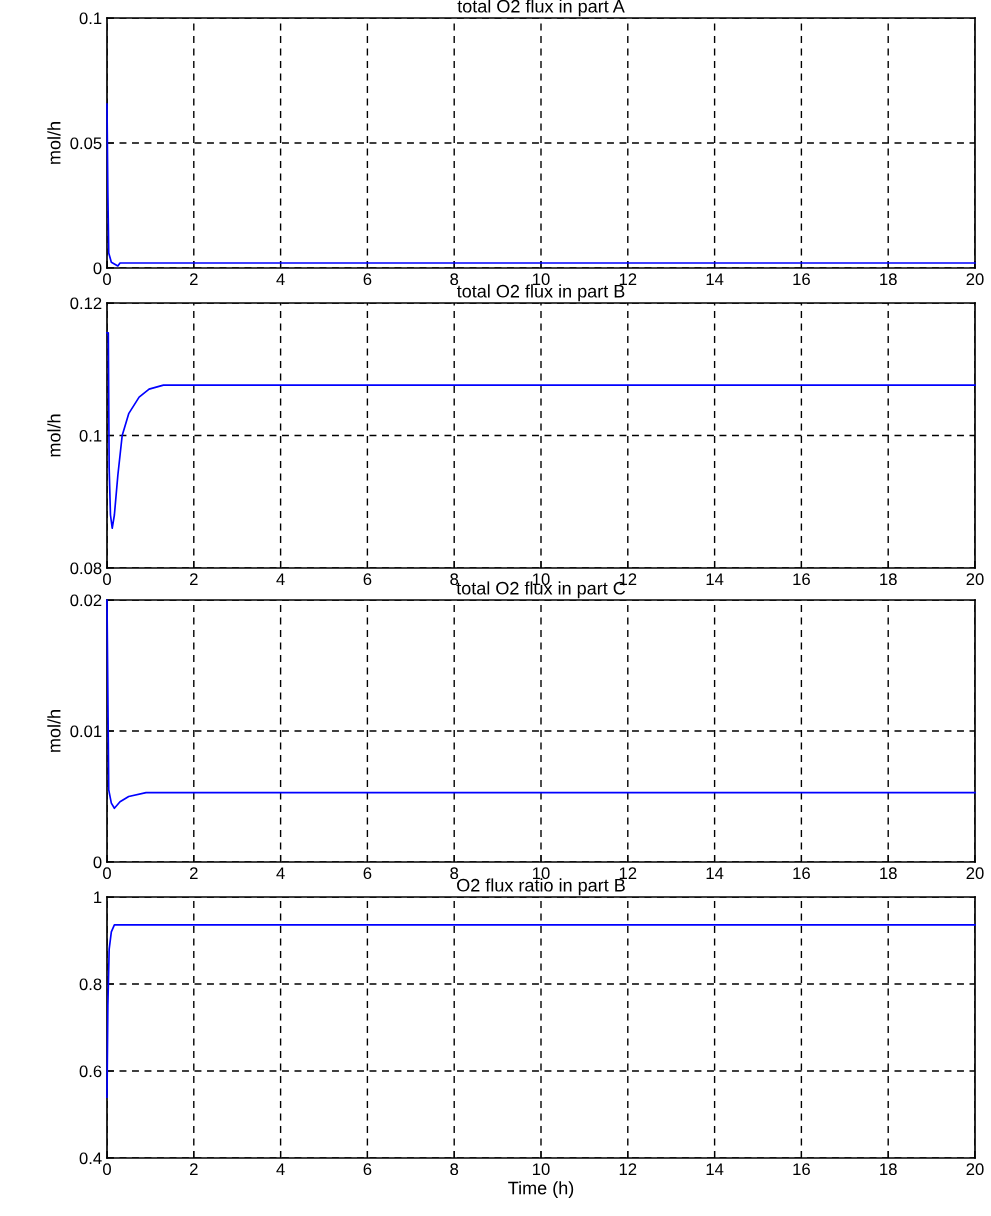 Image resolution: width=991 pixels, height=1216 pixels. Describe the element at coordinates (86, 731) in the screenshot. I see `y-tick-label: 0.01` at that location.